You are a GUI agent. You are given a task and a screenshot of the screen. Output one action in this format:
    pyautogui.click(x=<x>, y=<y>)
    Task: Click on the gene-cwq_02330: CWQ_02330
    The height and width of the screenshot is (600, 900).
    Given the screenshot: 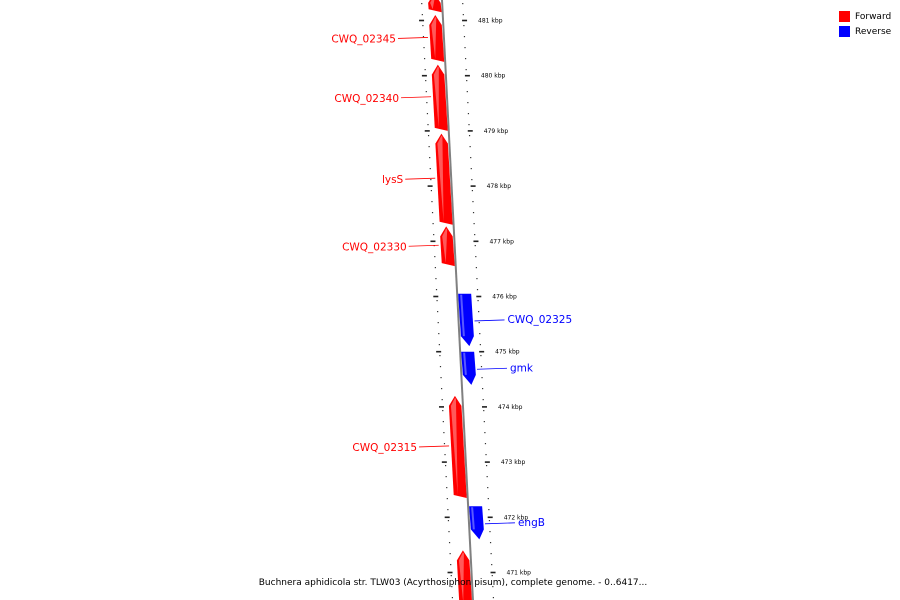 What is the action you would take?
    pyautogui.click(x=398, y=246)
    